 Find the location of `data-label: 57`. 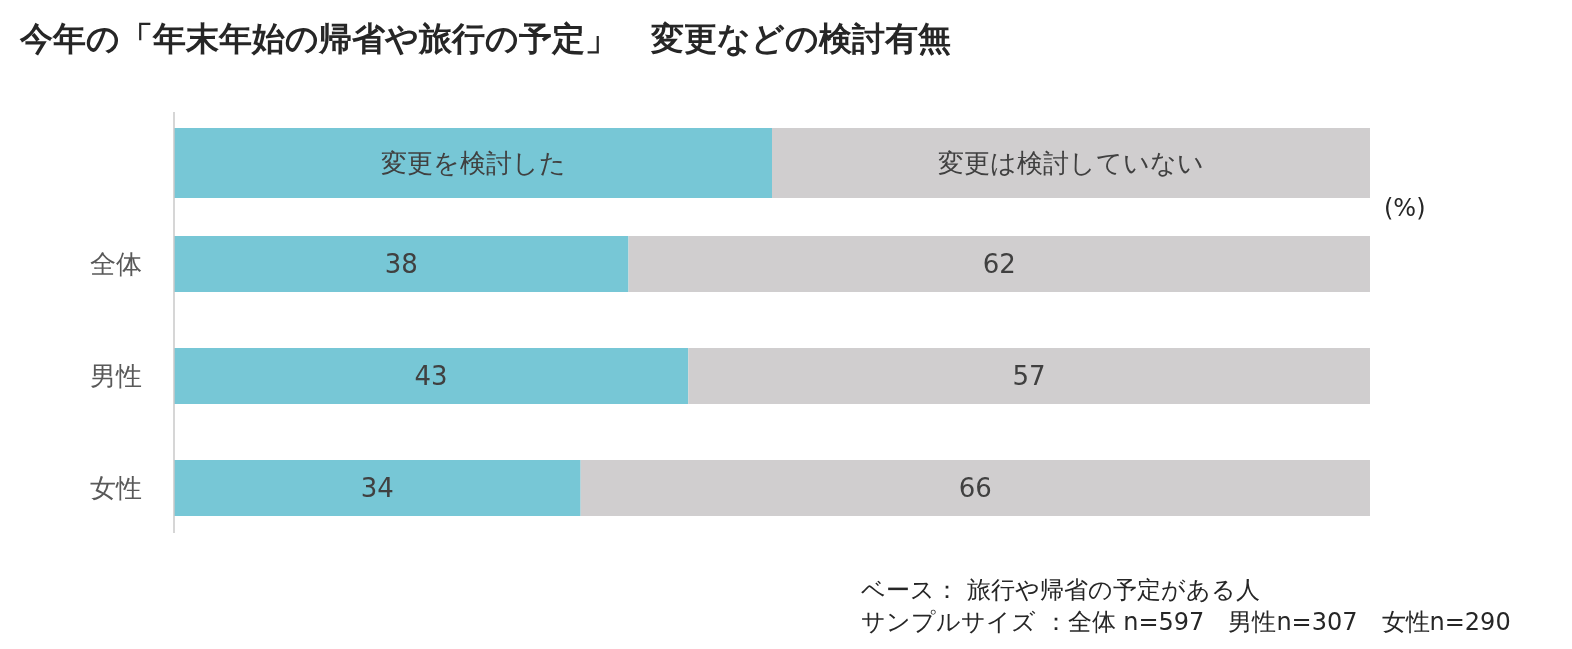

data-label: 57 is located at coordinates (1029, 376).